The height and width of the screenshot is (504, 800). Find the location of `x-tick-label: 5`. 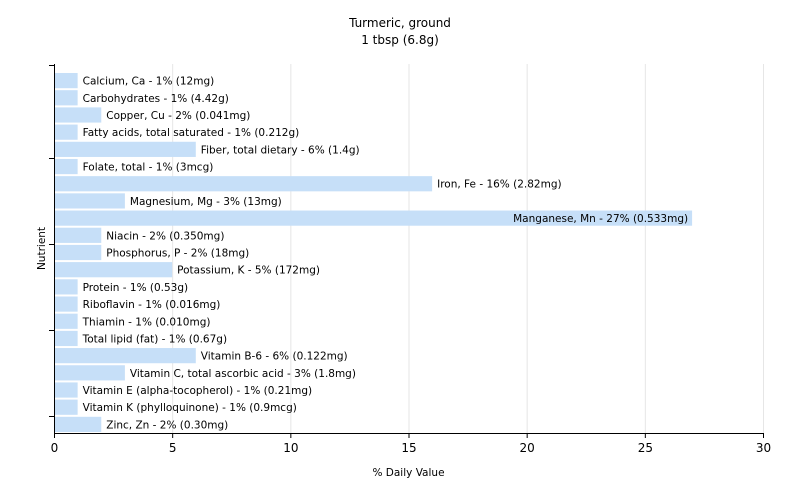

x-tick-label: 5 is located at coordinates (173, 448).